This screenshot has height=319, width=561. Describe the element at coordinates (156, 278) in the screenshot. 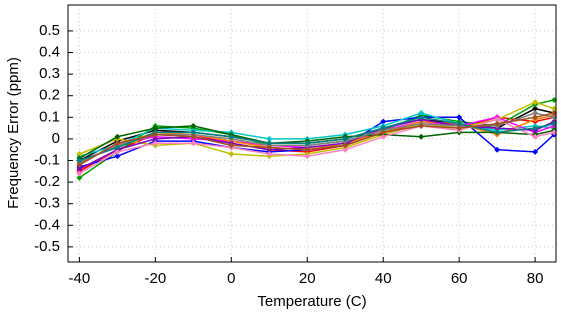

I see `x-tick-label: -20` at that location.